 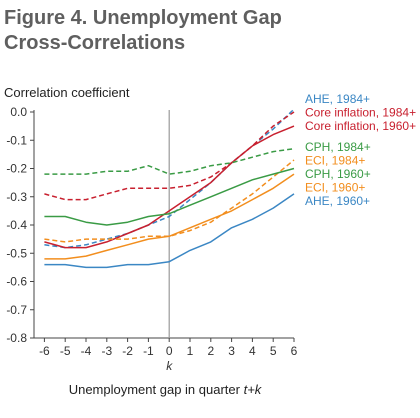 What do you see at coordinates (95, 43) in the screenshot?
I see `figure-title-line-2: Cross-Correlations` at bounding box center [95, 43].